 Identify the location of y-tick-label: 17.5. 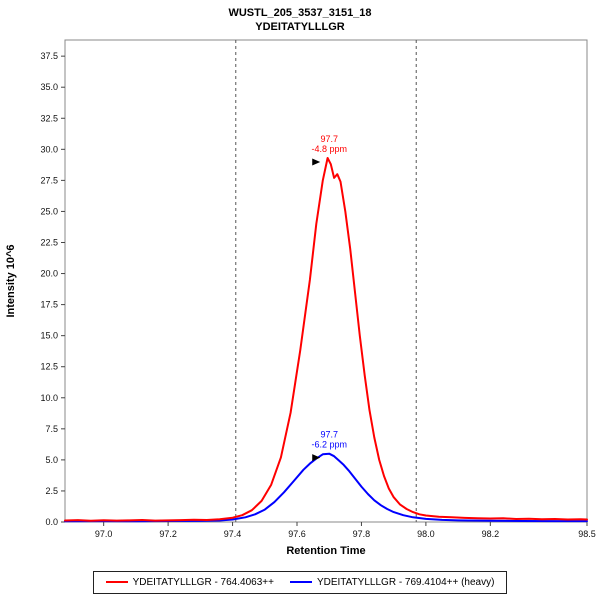
(49, 305).